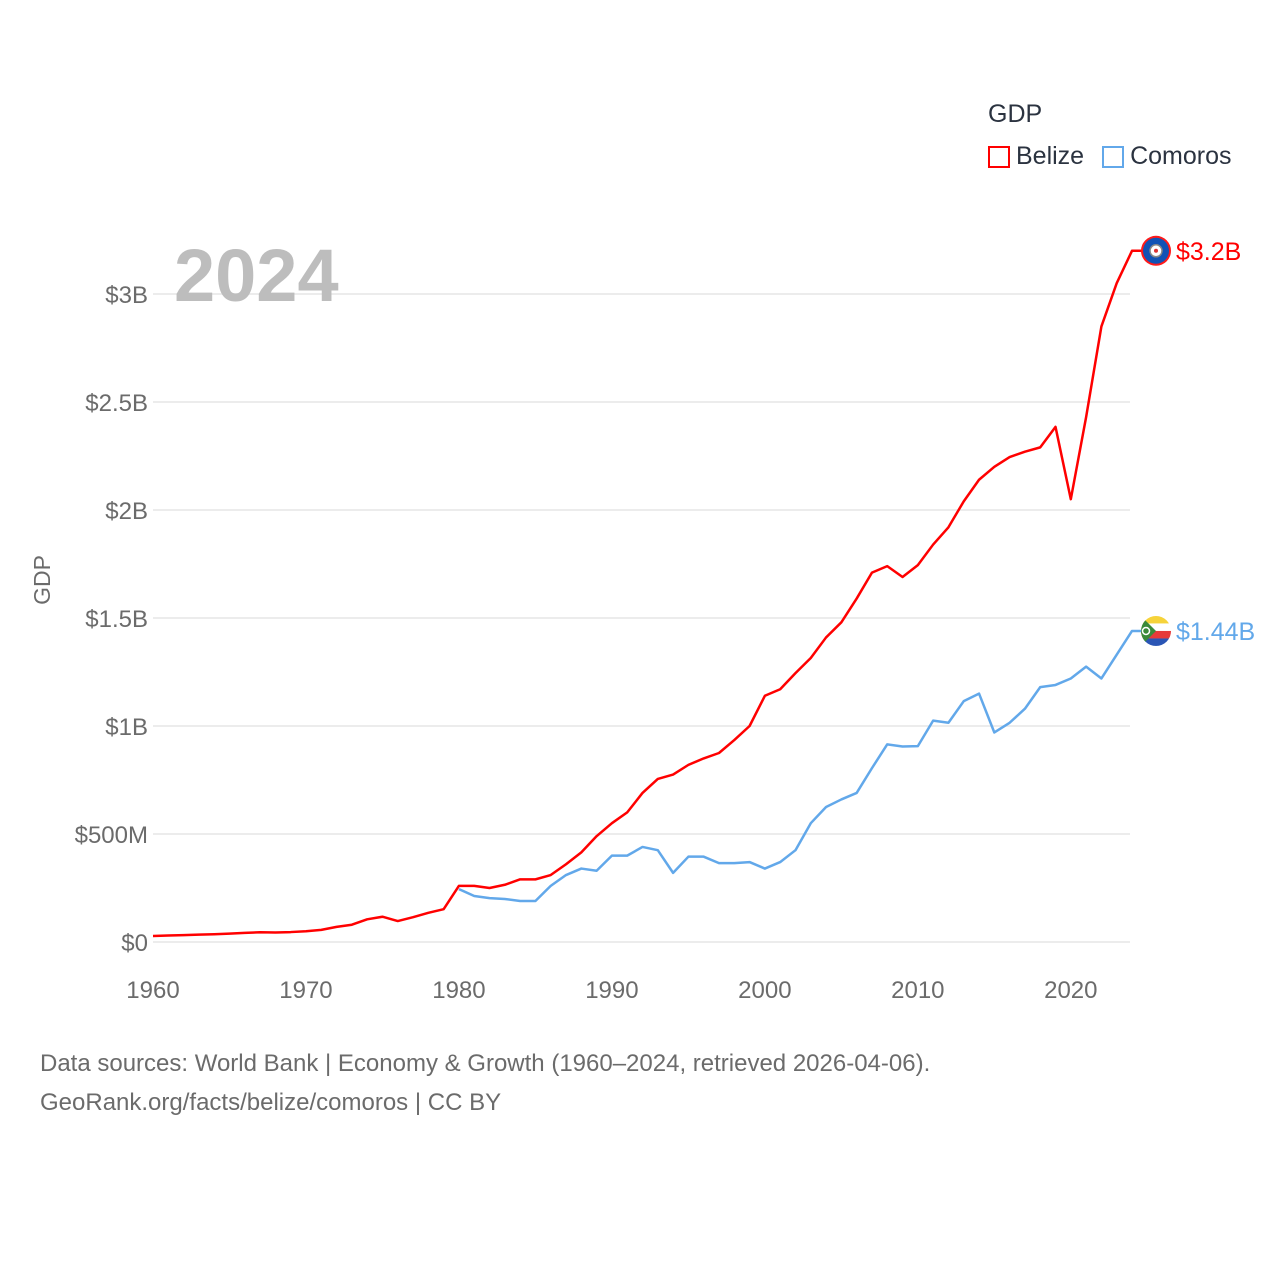 The width and height of the screenshot is (1280, 1280). I want to click on legend-label-belize: Belize, so click(1050, 156).